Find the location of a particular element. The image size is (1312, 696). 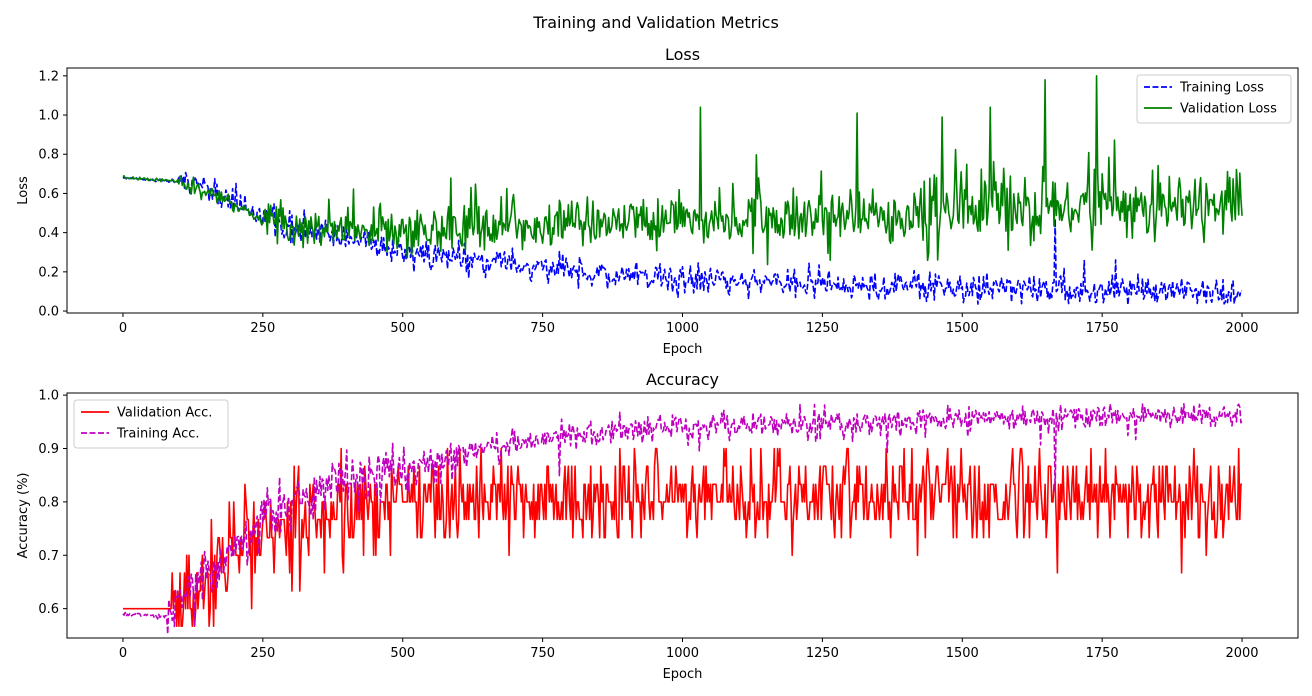

y-tick-label: 0.2 is located at coordinates (48, 272).